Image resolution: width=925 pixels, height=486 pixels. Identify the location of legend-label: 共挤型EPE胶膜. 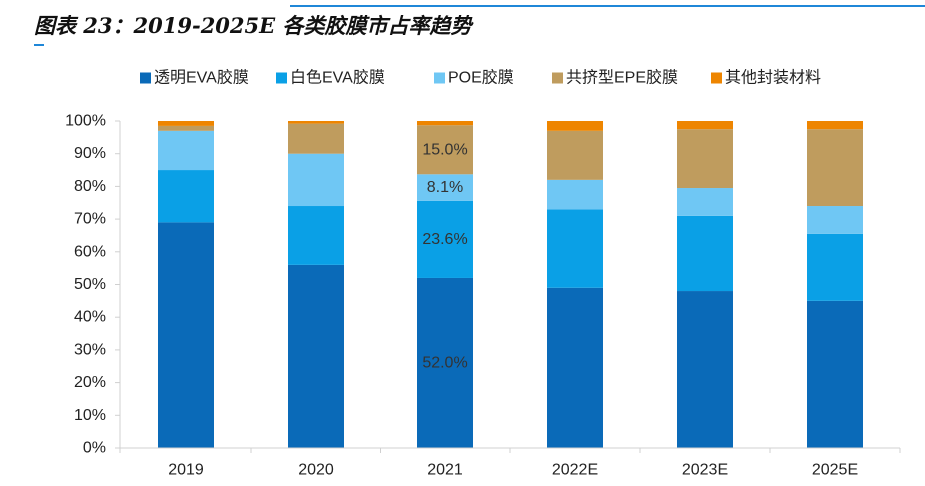
(622, 78).